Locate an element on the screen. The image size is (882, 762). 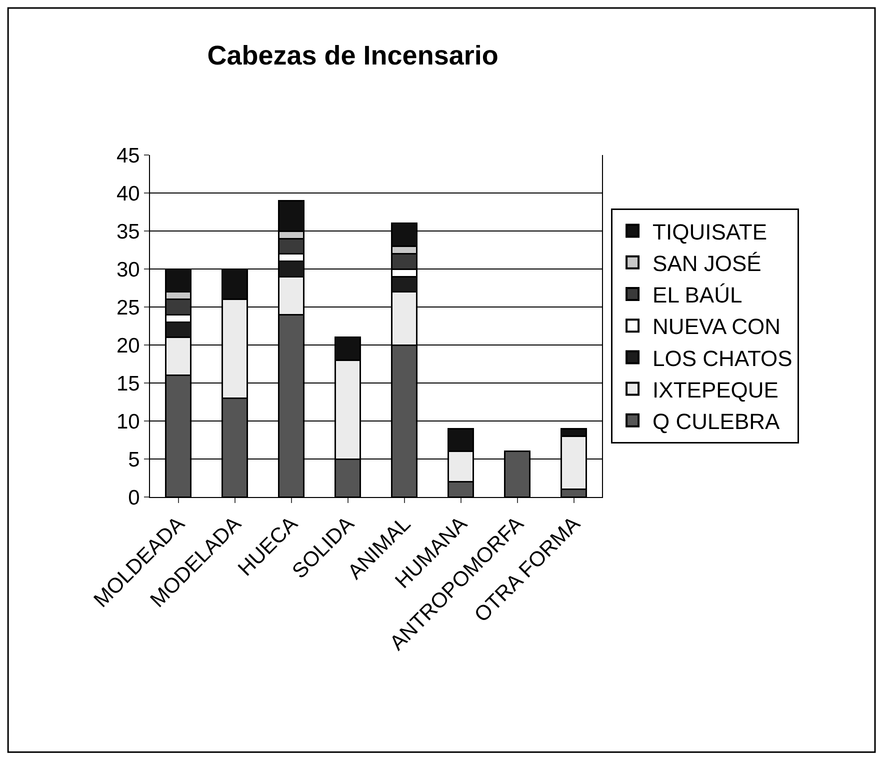
legend-label: TIQUISATE is located at coordinates (710, 231).